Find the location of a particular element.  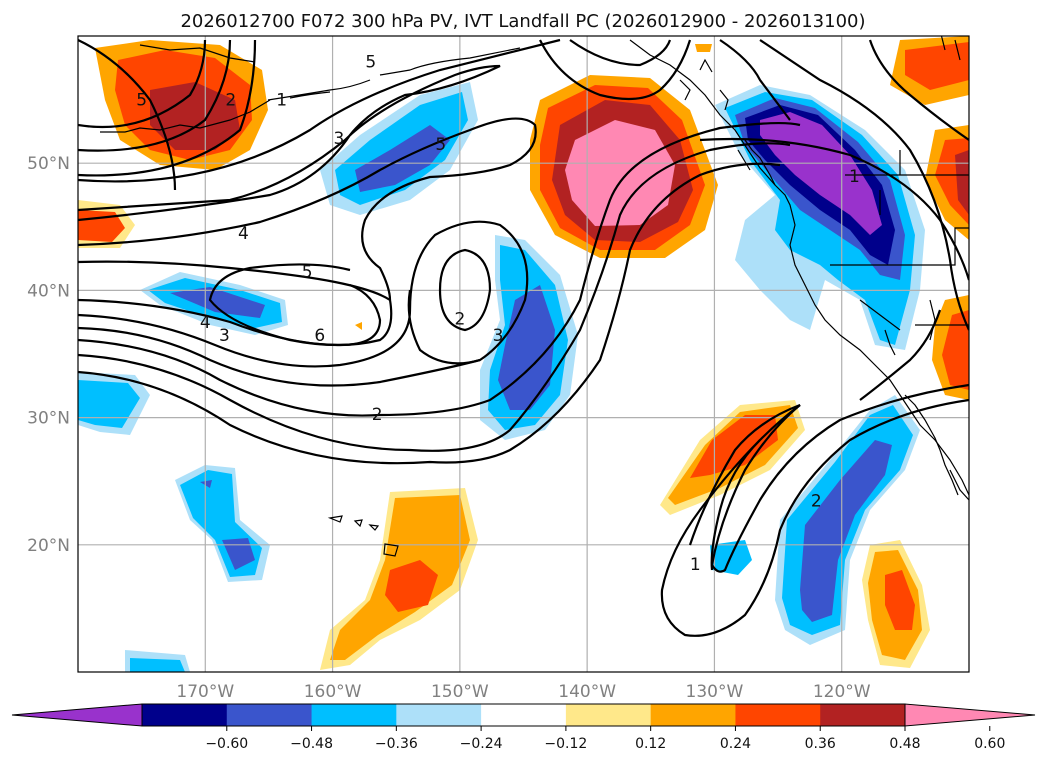

x-tick-label: 150°W is located at coordinates (460, 692).